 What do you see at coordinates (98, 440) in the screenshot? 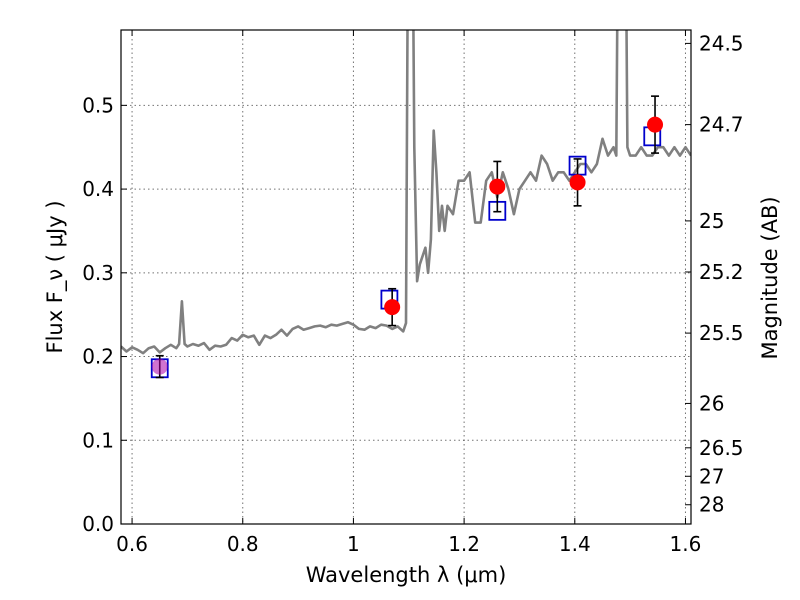
I see `y-tick-label: 0.1` at bounding box center [98, 440].